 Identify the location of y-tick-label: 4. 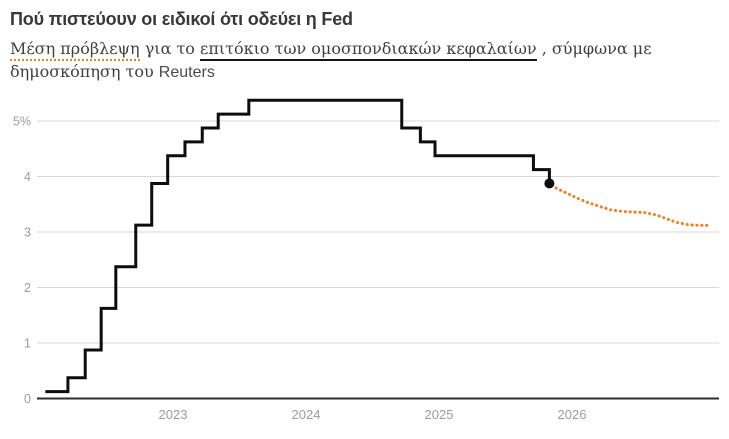
(27, 177).